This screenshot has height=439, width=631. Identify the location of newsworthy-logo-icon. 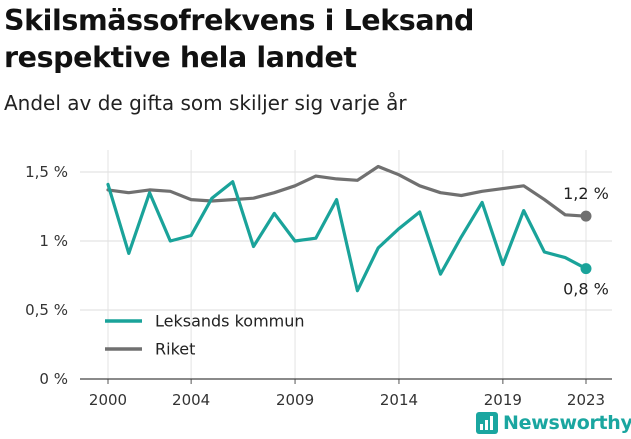
(487, 423).